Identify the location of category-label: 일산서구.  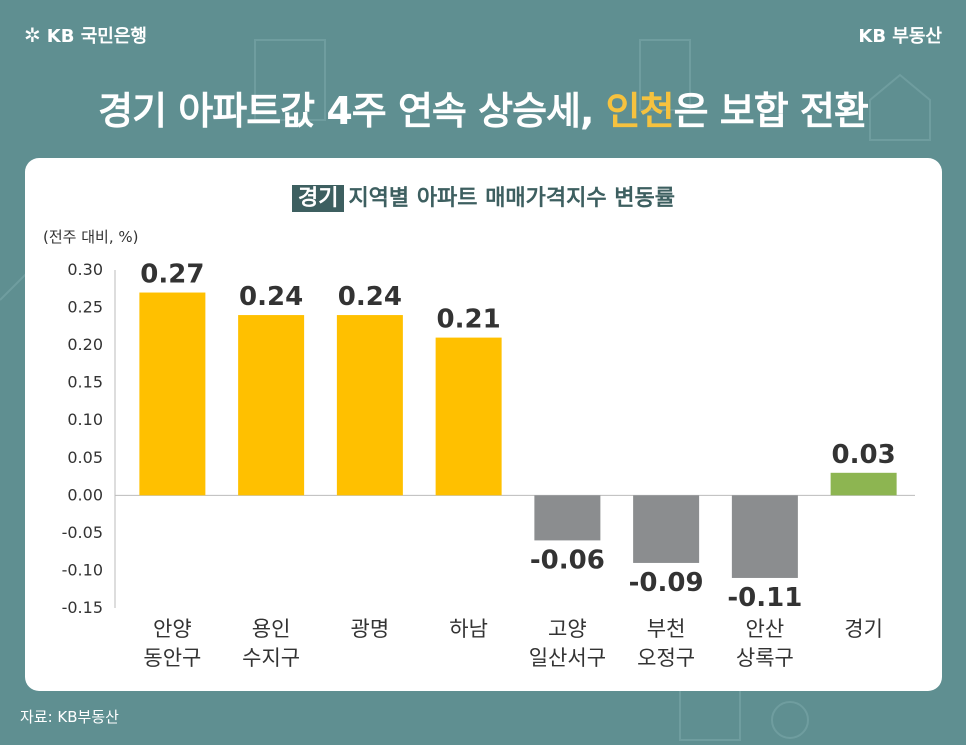
(567, 658).